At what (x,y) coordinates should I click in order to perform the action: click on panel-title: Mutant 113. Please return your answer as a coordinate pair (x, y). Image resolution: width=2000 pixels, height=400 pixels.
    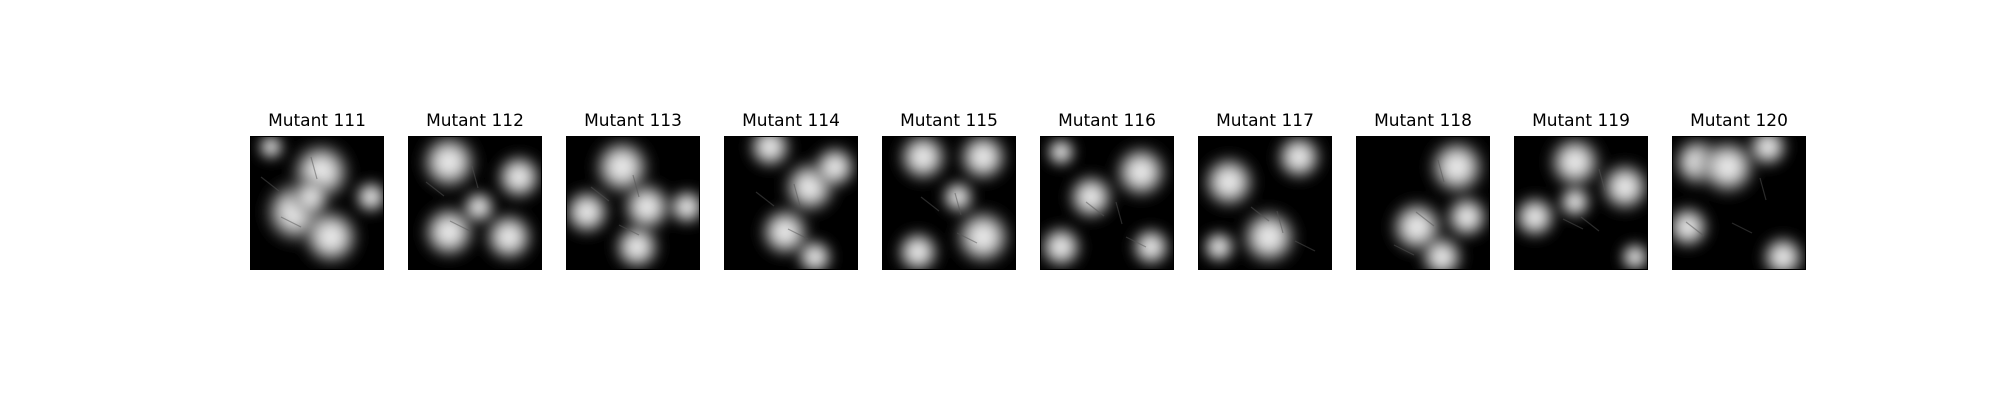
    Looking at the image, I should click on (633, 121).